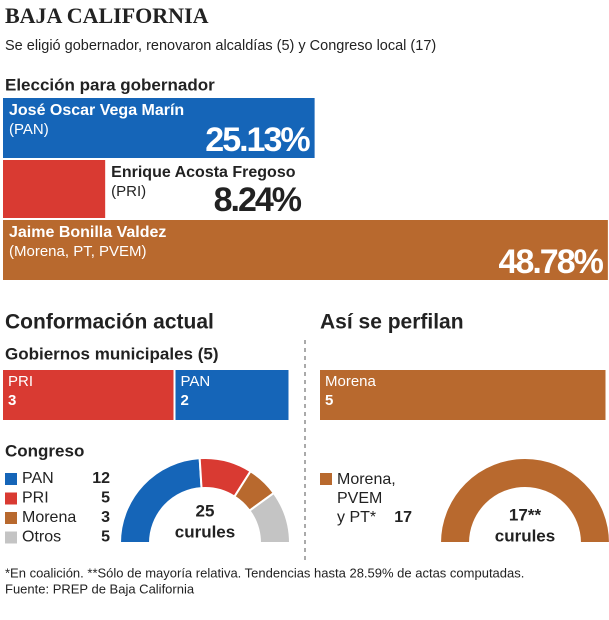  What do you see at coordinates (96, 110) in the screenshot?
I see `candidate-name: José Oscar Vega Marín` at bounding box center [96, 110].